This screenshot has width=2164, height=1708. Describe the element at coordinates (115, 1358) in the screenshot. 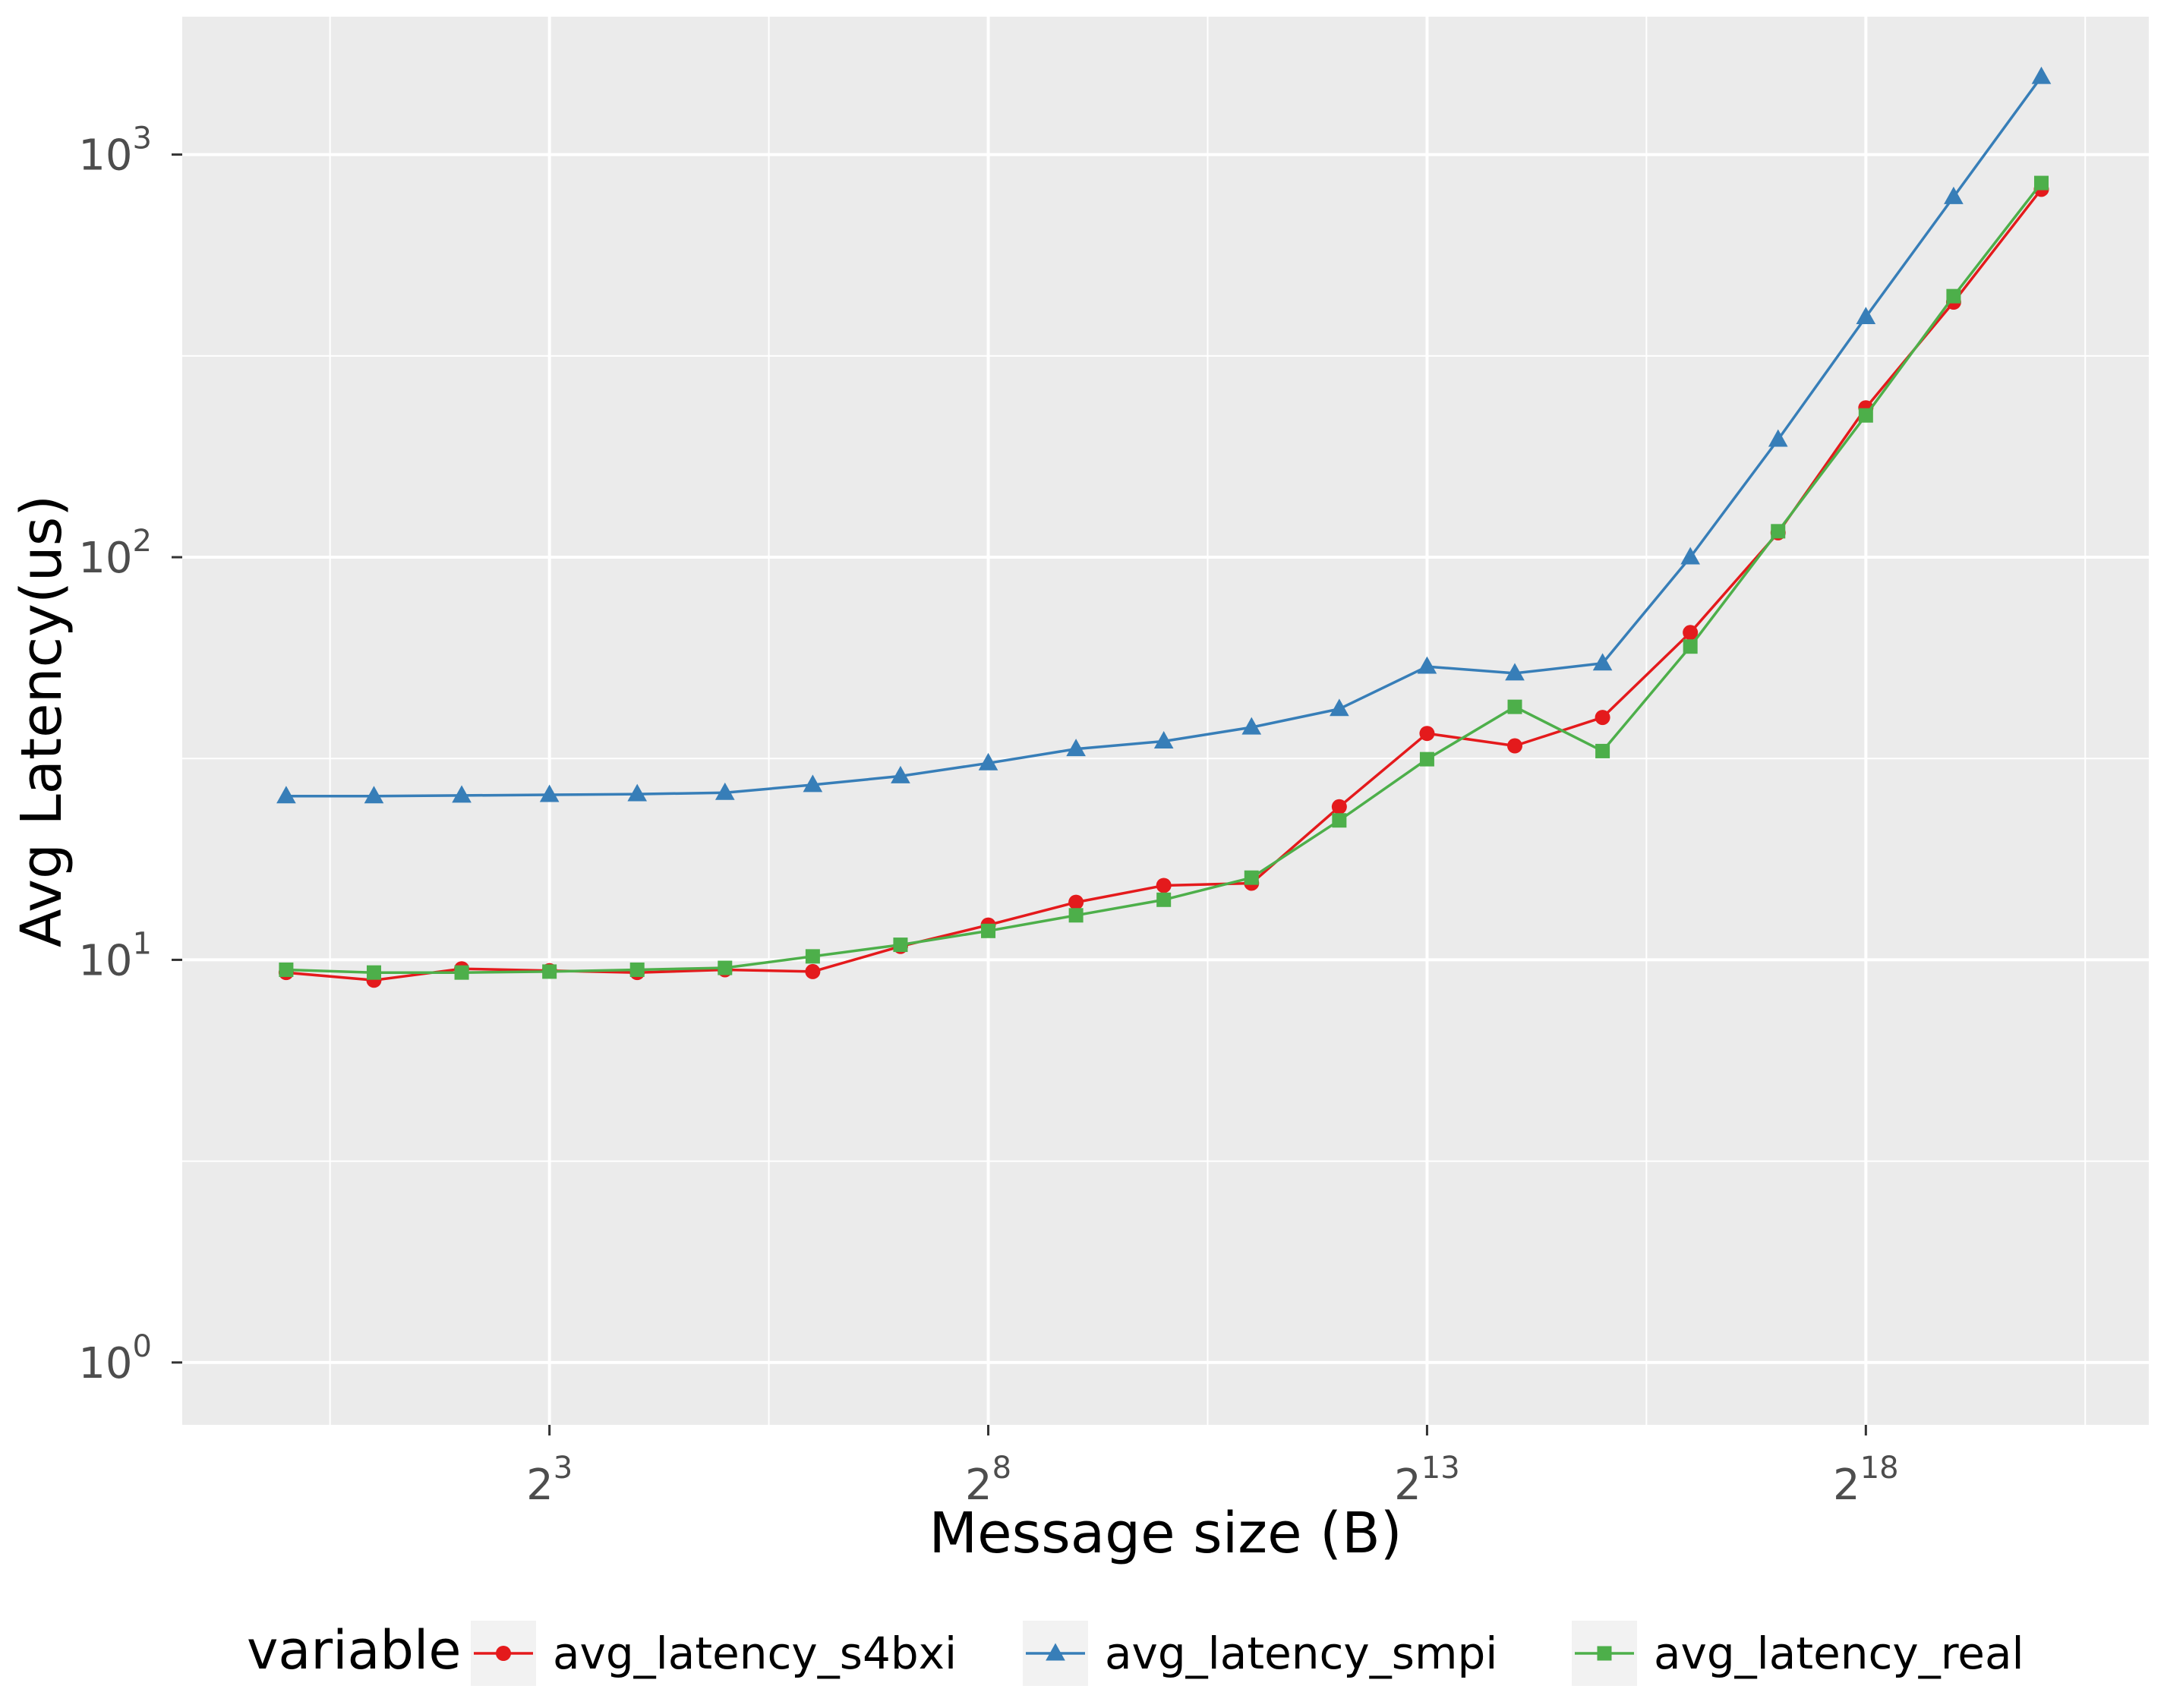

I see `y-tick-label: 10⁰` at that location.